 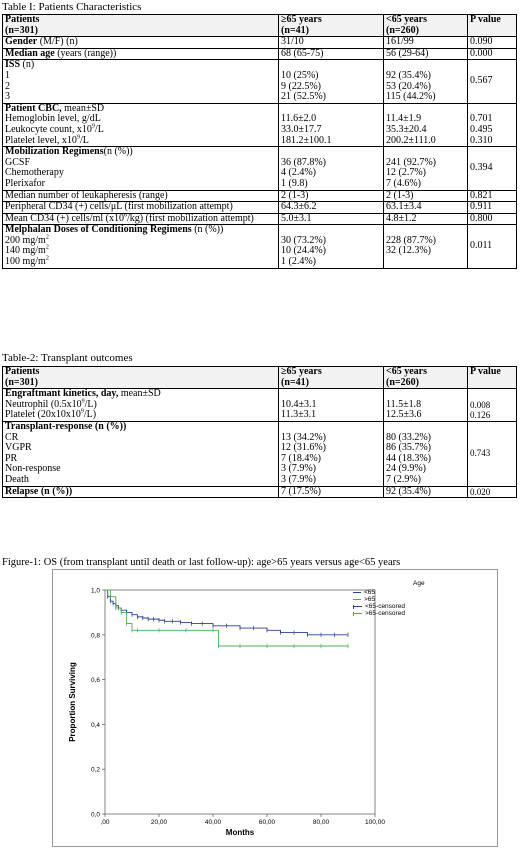 I want to click on dose-item: 100 mg/m, so click(x=25, y=262).